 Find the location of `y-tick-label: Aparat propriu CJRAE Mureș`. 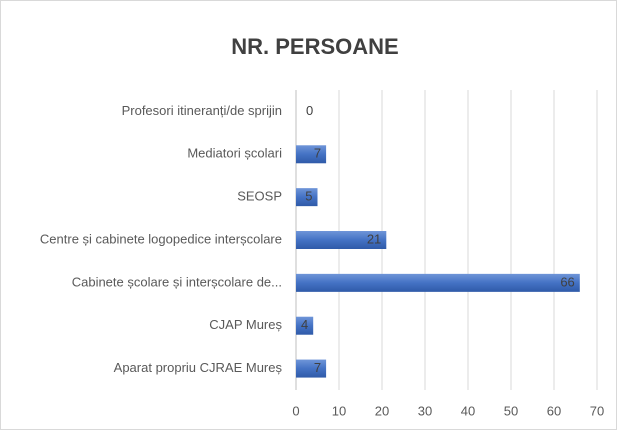

y-tick-label: Aparat propriu CJRAE Mureș is located at coordinates (198, 367).